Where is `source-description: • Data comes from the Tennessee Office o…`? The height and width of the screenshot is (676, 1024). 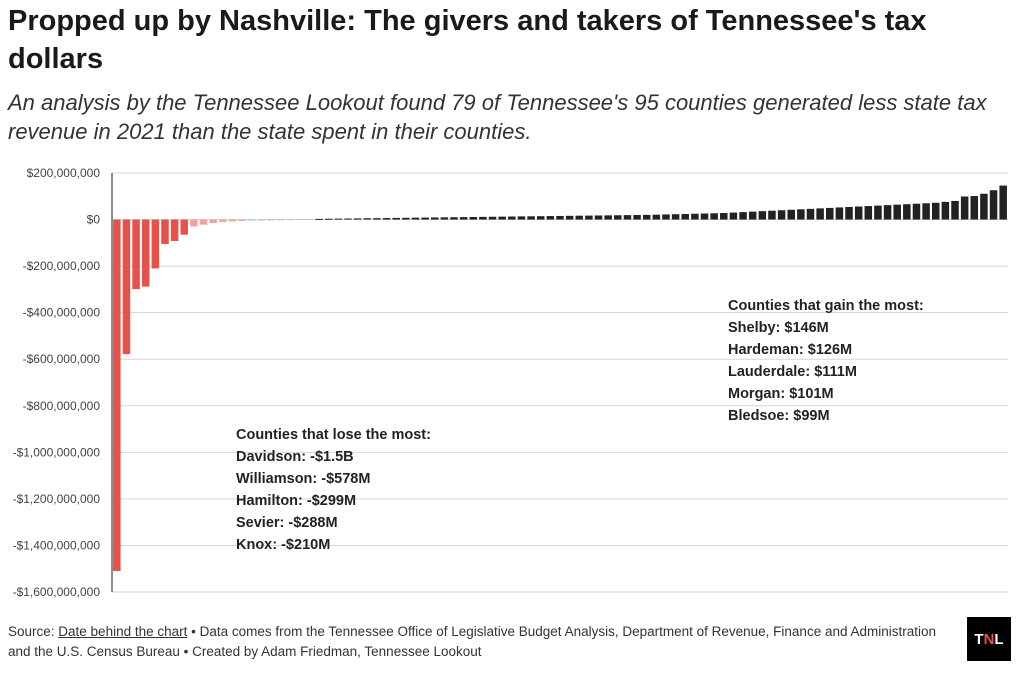 source-description: • Data comes from the Tennessee Office o… is located at coordinates (472, 641).